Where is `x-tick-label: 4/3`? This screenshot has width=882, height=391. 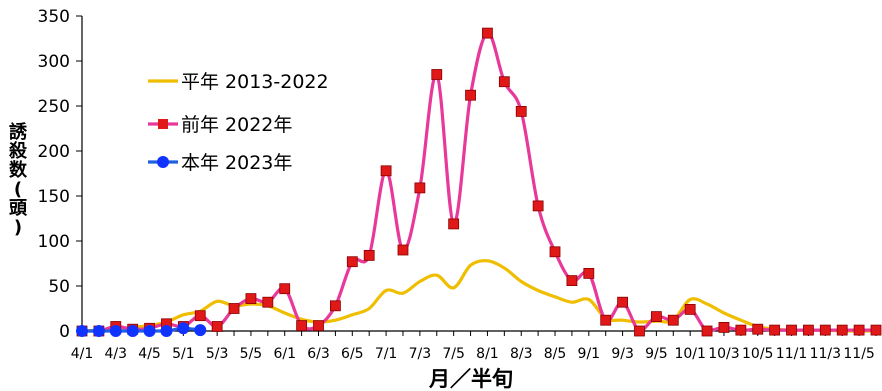 x-tick-label: 4/3 is located at coordinates (116, 354).